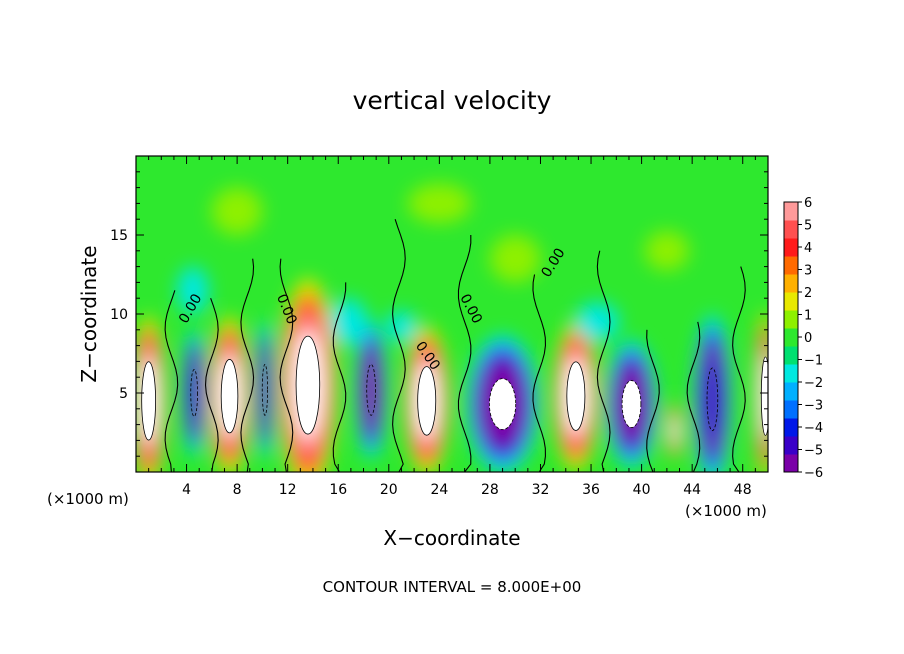 This screenshot has height=654, width=904. I want to click on colorbar-tick-label: 4, so click(808, 248).